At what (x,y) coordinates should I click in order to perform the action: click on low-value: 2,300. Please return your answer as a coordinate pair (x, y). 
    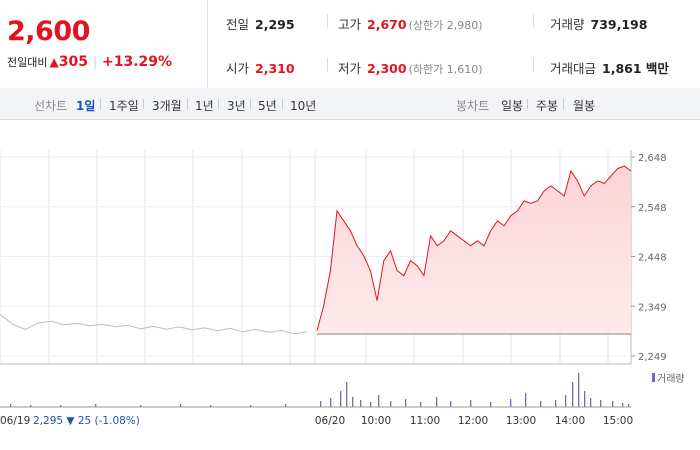
    Looking at the image, I should click on (387, 68).